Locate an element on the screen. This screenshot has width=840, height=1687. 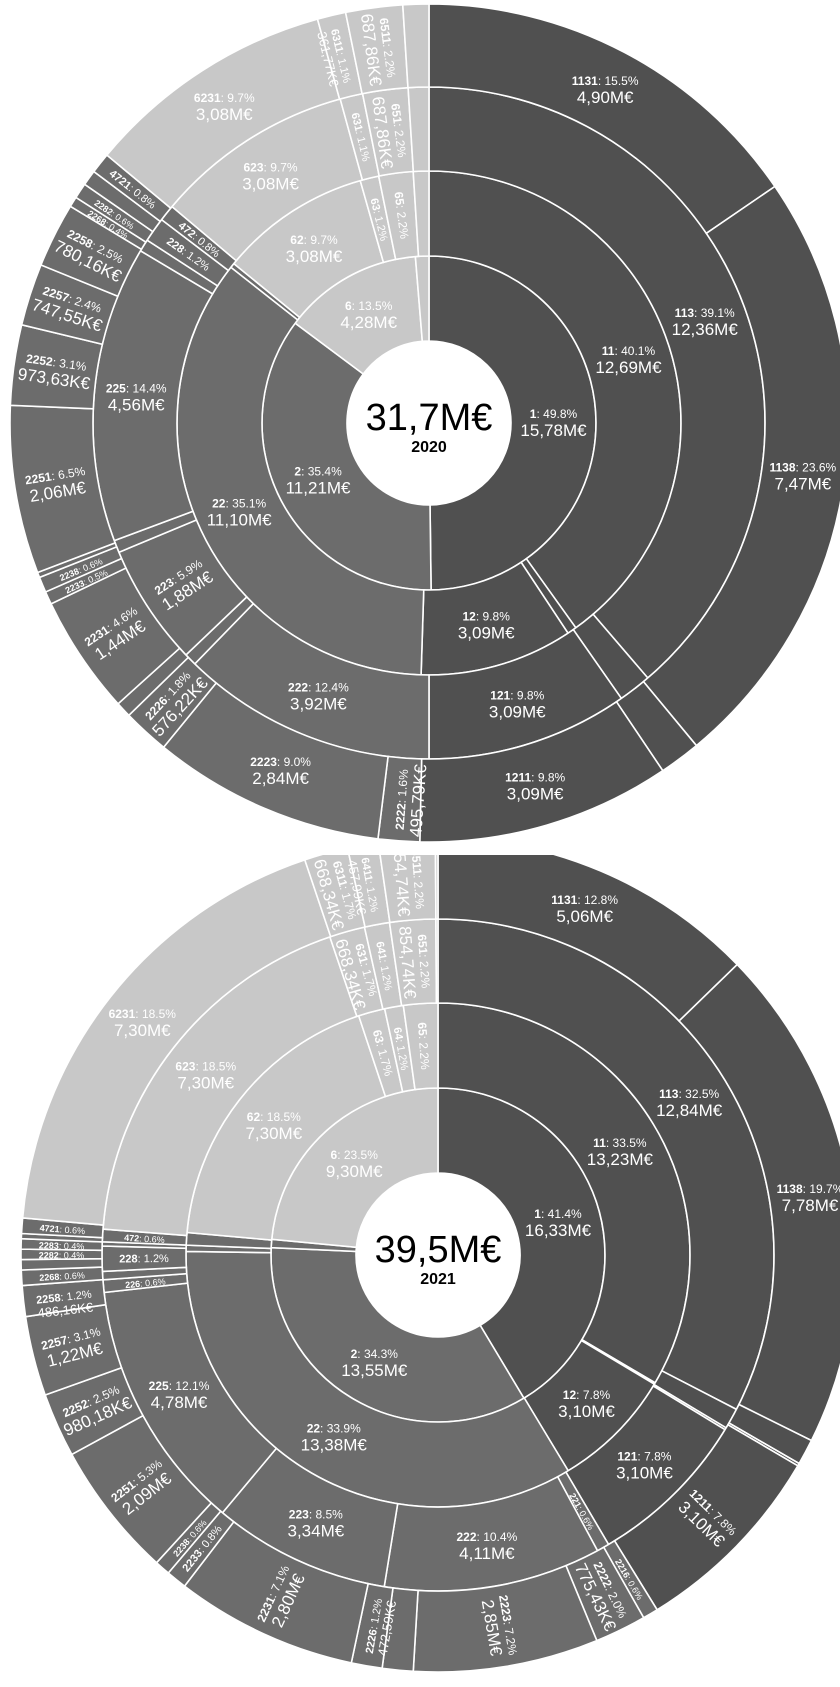
label-6231: 6231: 9.7% 3,08M€ is located at coordinates (224, 107).